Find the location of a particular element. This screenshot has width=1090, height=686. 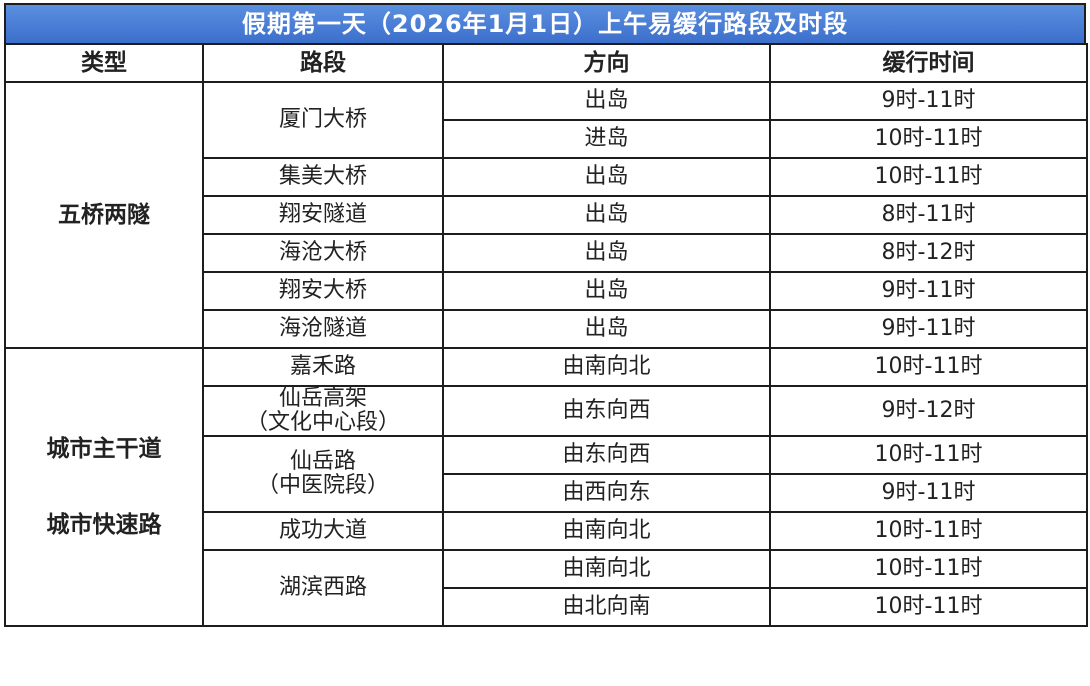

table-title: 假期第一天（2026年1月1日）上午易缓行路段及时段 is located at coordinates (545, 23).